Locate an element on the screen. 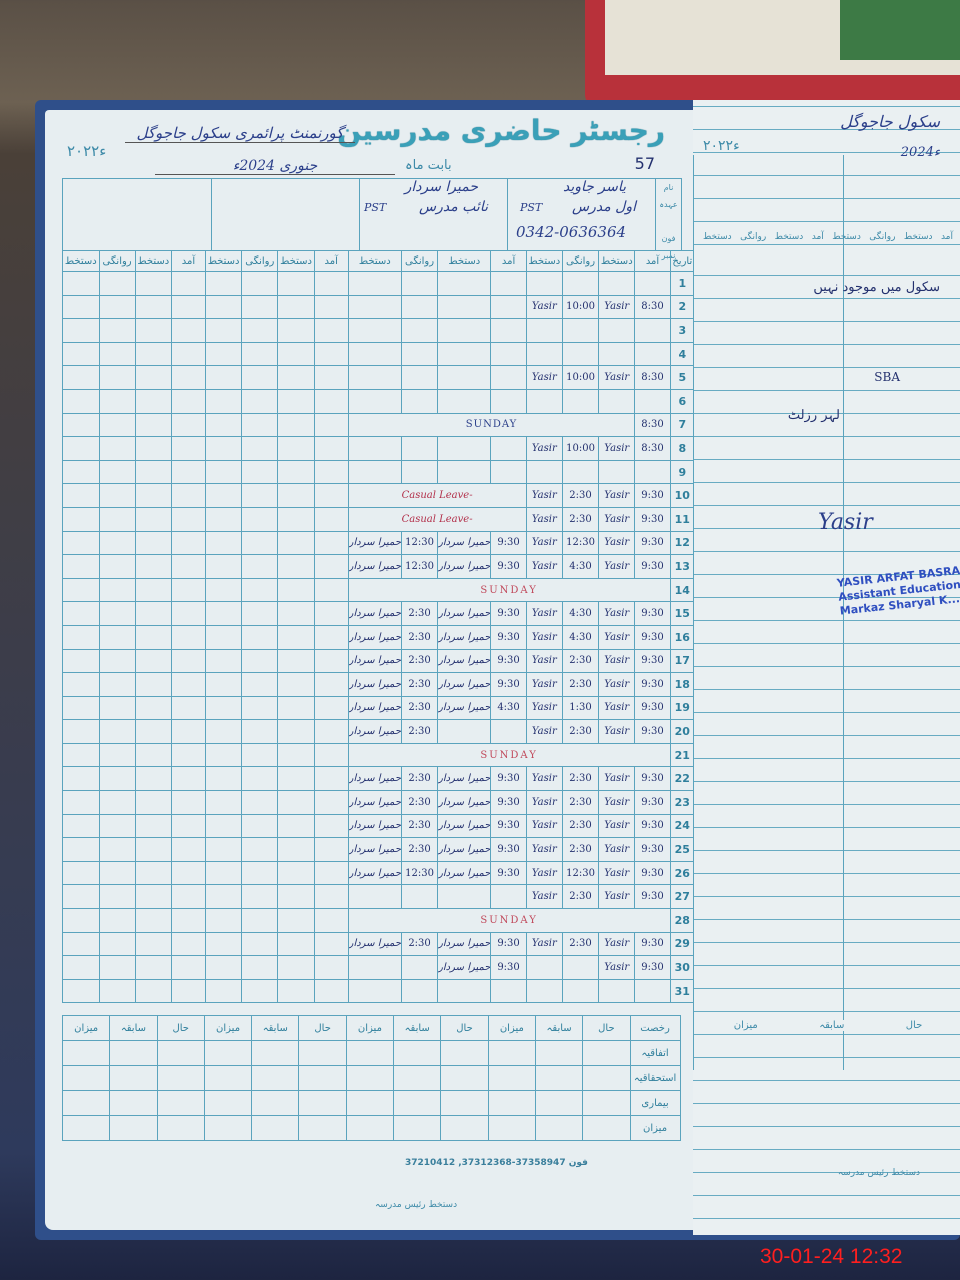 Image resolution: width=960 pixels, height=1280 pixels. date-cell: 21 is located at coordinates (682, 755).